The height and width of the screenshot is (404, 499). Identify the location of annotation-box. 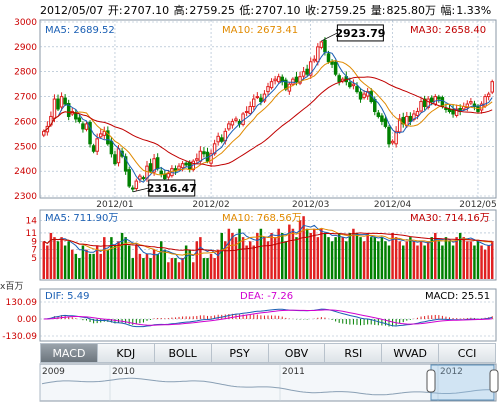
(360, 33).